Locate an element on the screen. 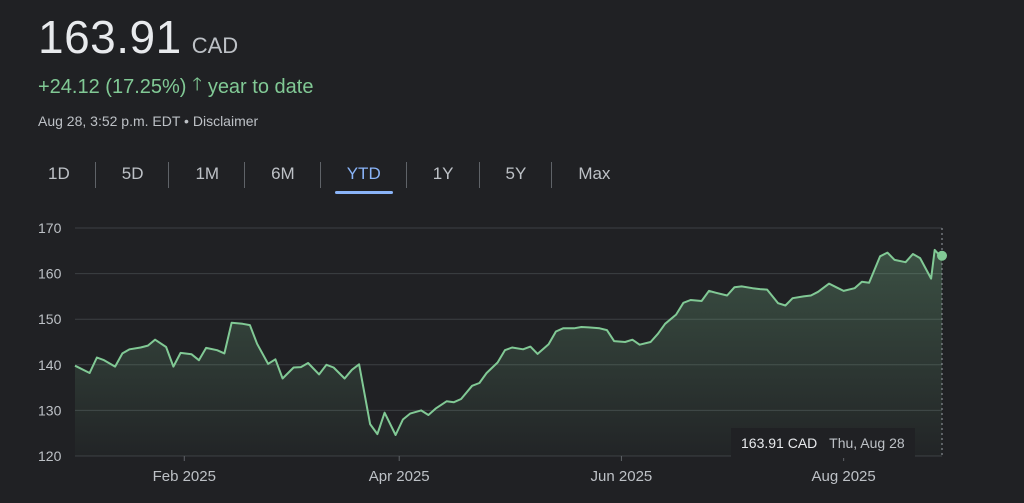 This screenshot has width=1024, height=503. y-tick-label: 170 is located at coordinates (50, 228).